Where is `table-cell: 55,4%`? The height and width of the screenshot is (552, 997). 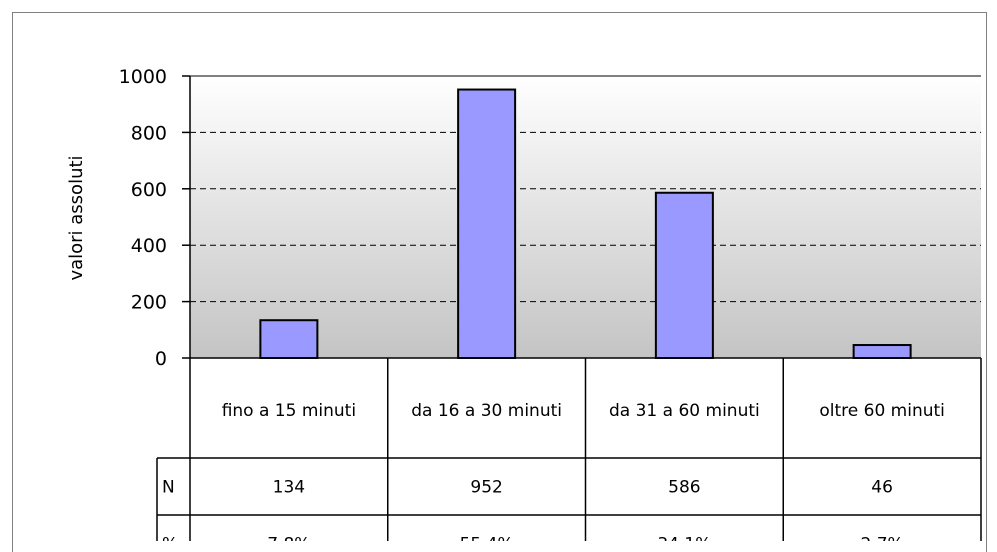 table-cell: 55,4% is located at coordinates (487, 538).